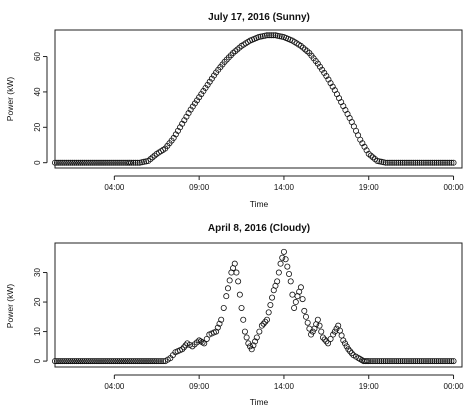 The image size is (474, 411). I want to click on x-axis-label: Time, so click(259, 204).